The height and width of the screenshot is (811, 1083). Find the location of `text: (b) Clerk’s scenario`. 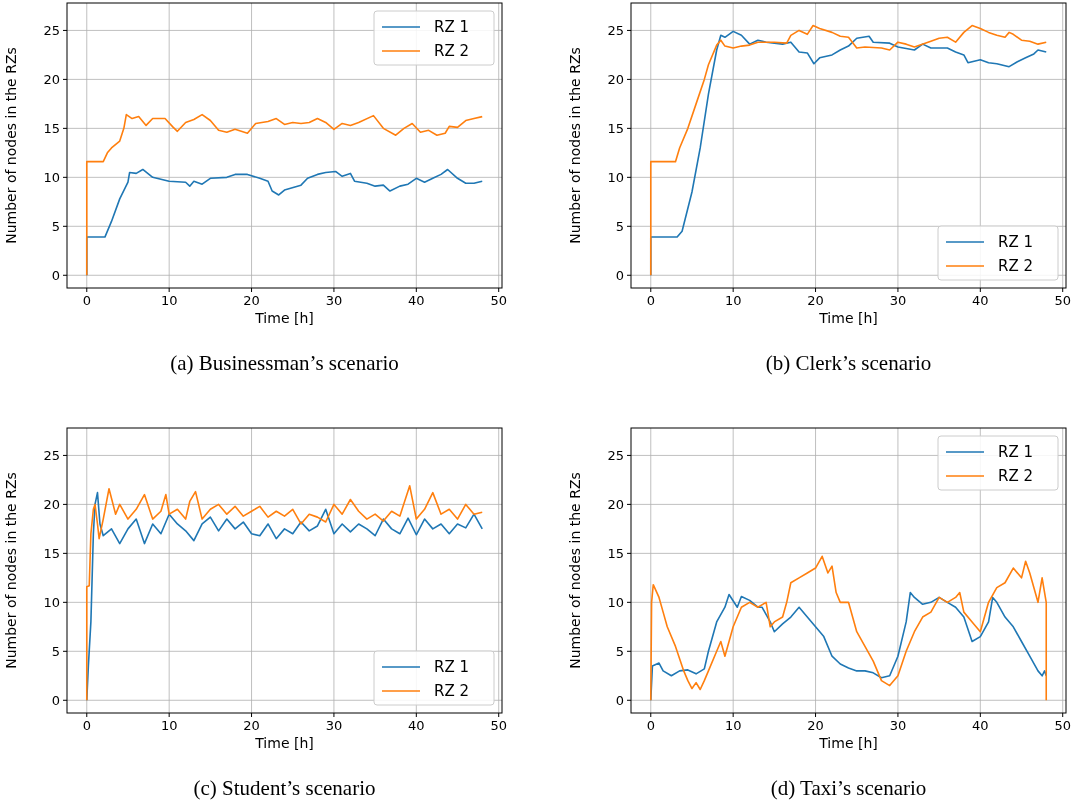

text: (b) Clerk’s scenario is located at coordinates (848, 363).